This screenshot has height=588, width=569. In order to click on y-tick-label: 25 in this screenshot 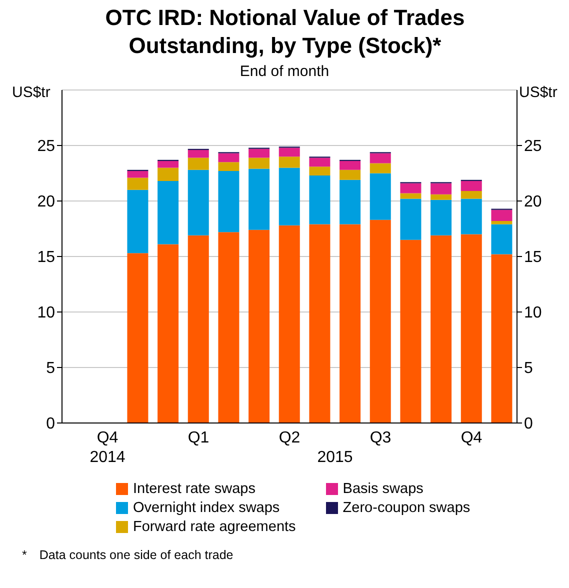, I will do `click(46, 147)`.